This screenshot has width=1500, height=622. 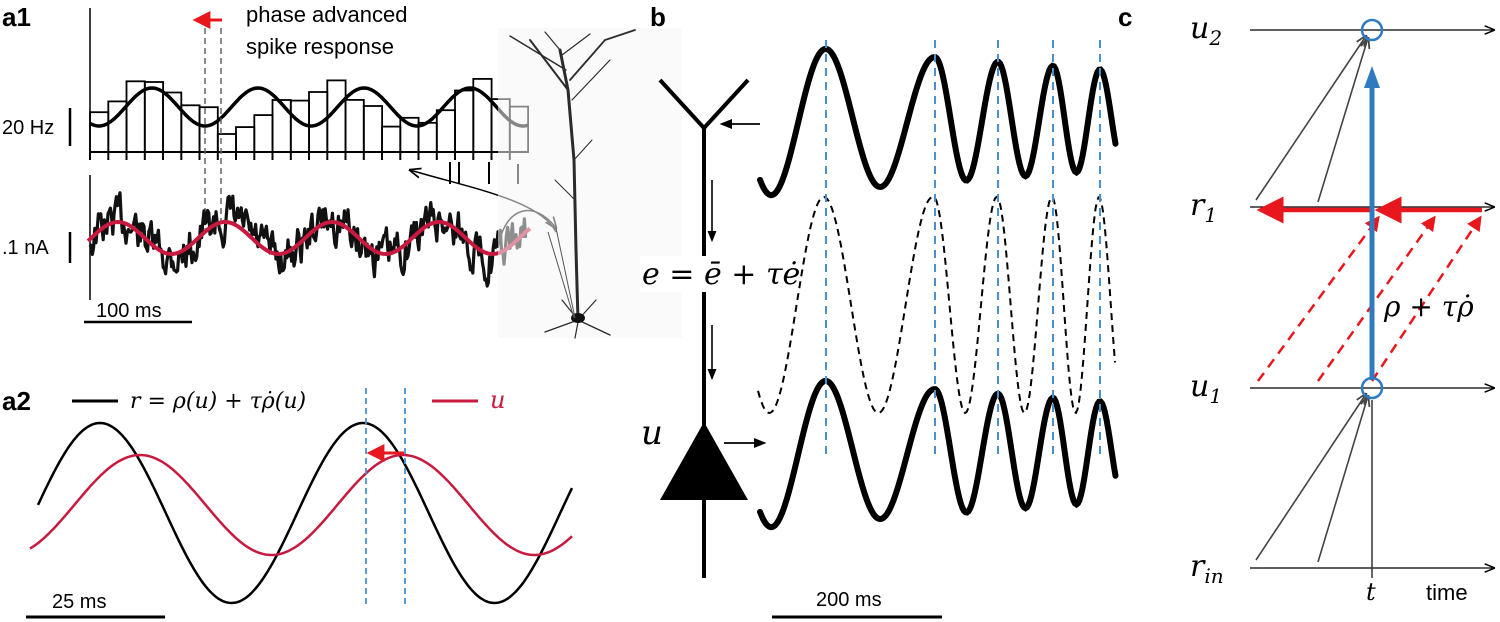 What do you see at coordinates (849, 600) in the screenshot?
I see `time-scale-label-b: 200 ms` at bounding box center [849, 600].